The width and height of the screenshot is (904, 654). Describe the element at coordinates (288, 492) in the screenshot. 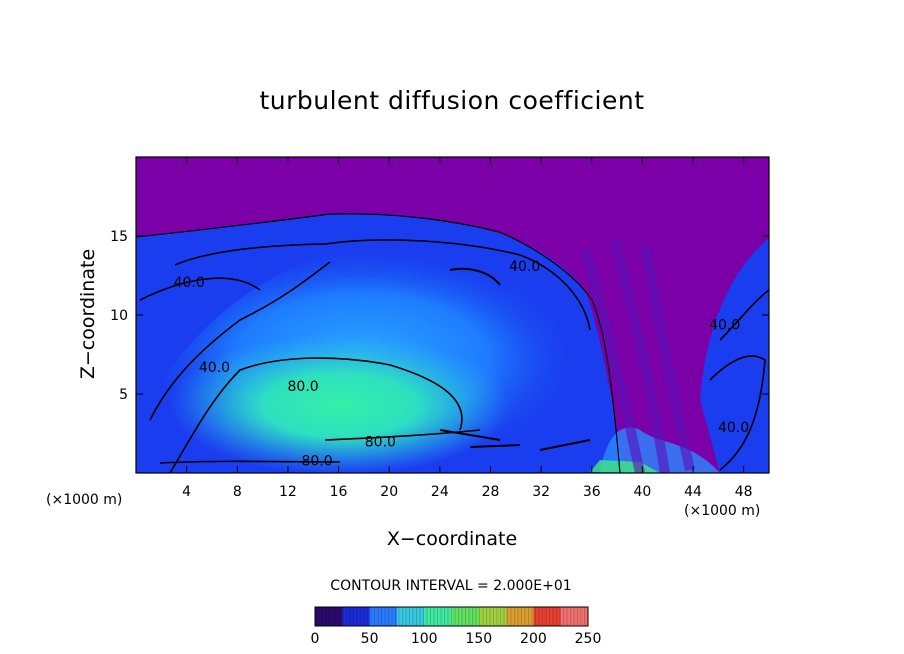

I see `x-tick-label-2: 12` at that location.